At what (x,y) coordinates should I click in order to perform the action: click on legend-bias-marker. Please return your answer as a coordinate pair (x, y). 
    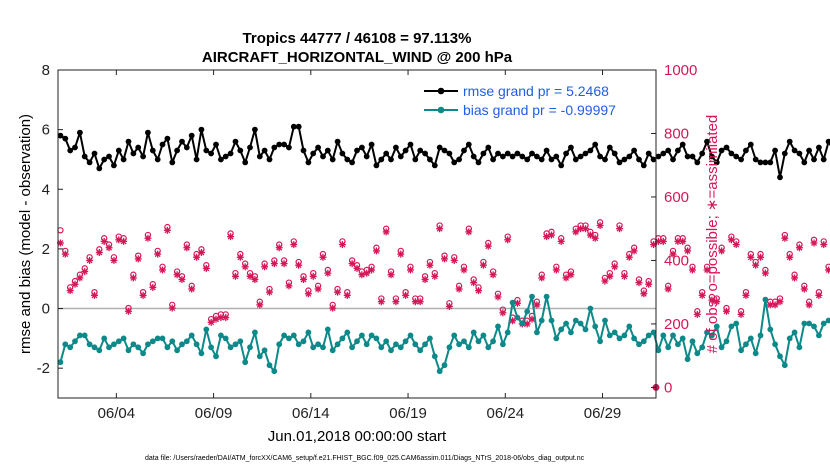
    Looking at the image, I should click on (441, 110).